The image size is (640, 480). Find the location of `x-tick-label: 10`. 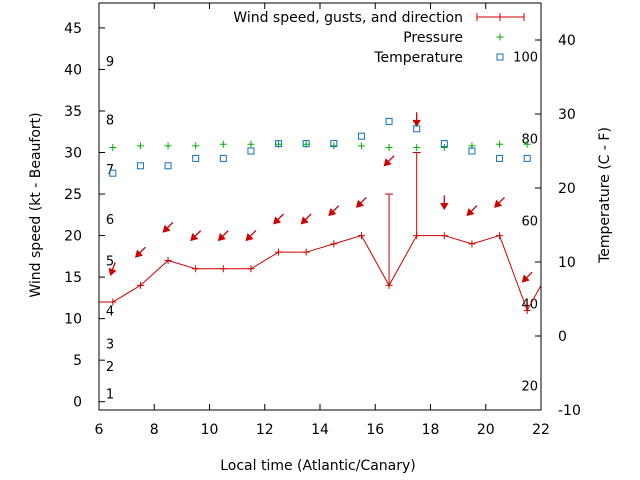

x-tick-label: 10 is located at coordinates (210, 430).